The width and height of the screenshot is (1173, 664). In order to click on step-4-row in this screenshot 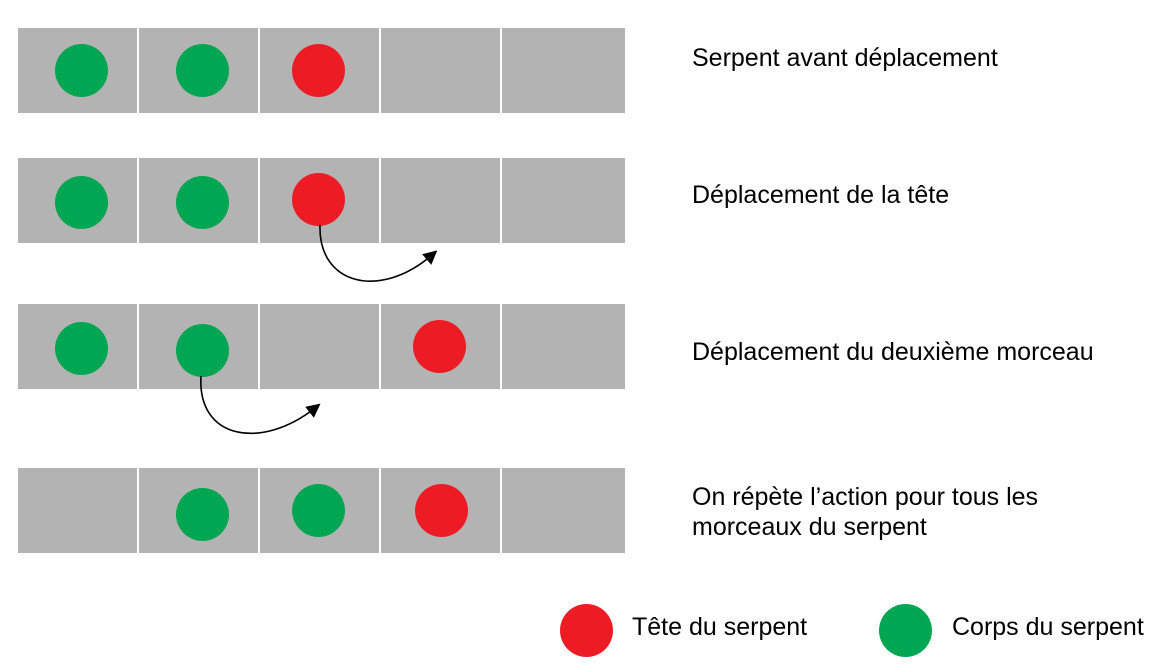, I will do `click(321, 510)`.